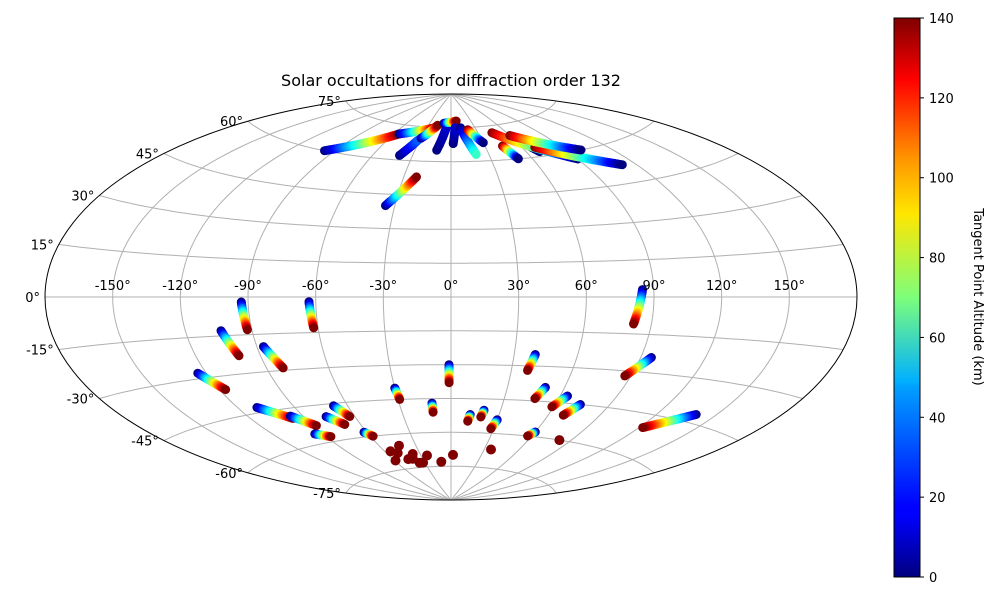 This screenshot has height=600, width=1000. Describe the element at coordinates (180, 286) in the screenshot. I see `longitude-tick-label: -120°` at that location.